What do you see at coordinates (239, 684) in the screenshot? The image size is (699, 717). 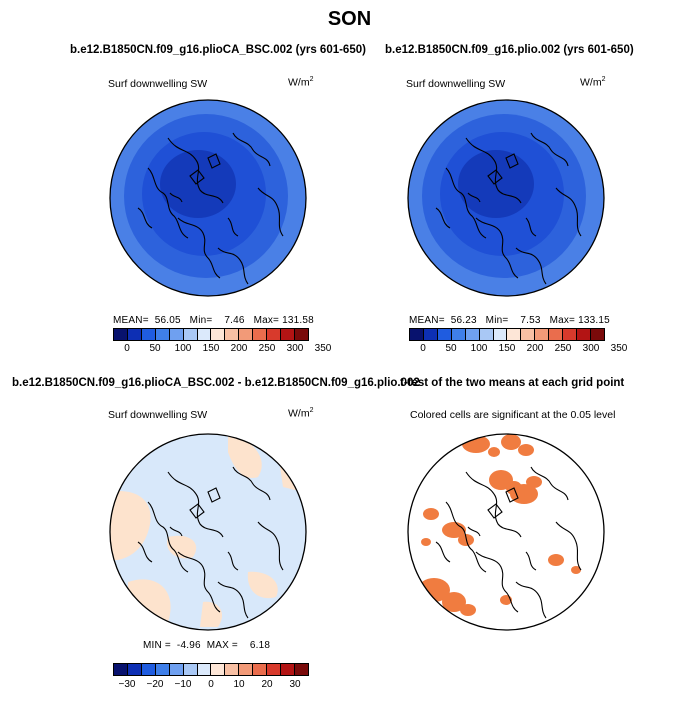 I see `colorbar-tick-label: 10` at bounding box center [239, 684].